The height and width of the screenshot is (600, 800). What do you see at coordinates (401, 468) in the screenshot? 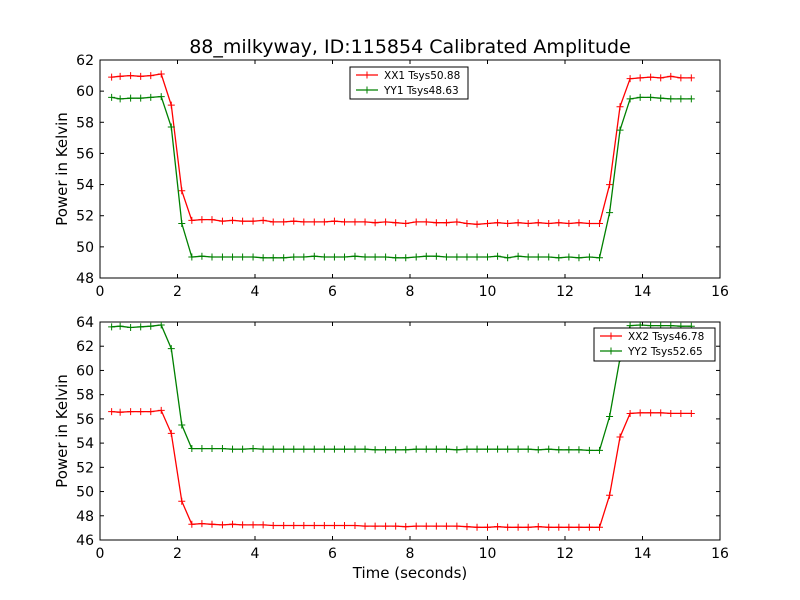
I see `series-line-xx2` at bounding box center [401, 468].